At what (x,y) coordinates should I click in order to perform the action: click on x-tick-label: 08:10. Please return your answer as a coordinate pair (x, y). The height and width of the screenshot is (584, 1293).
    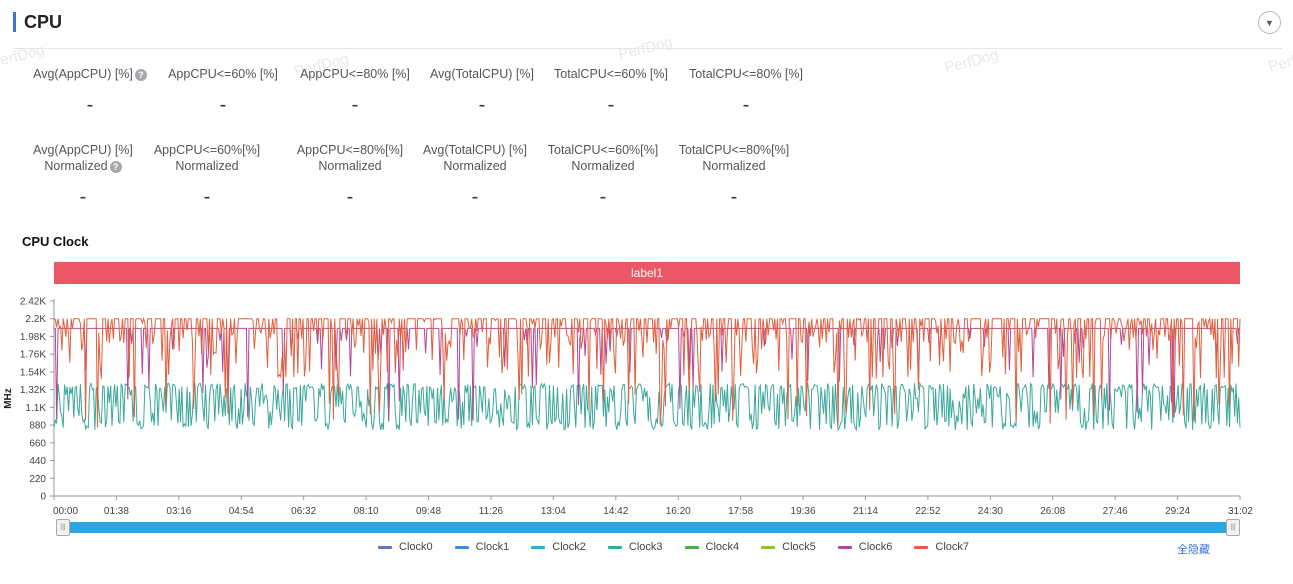
    Looking at the image, I should click on (366, 511).